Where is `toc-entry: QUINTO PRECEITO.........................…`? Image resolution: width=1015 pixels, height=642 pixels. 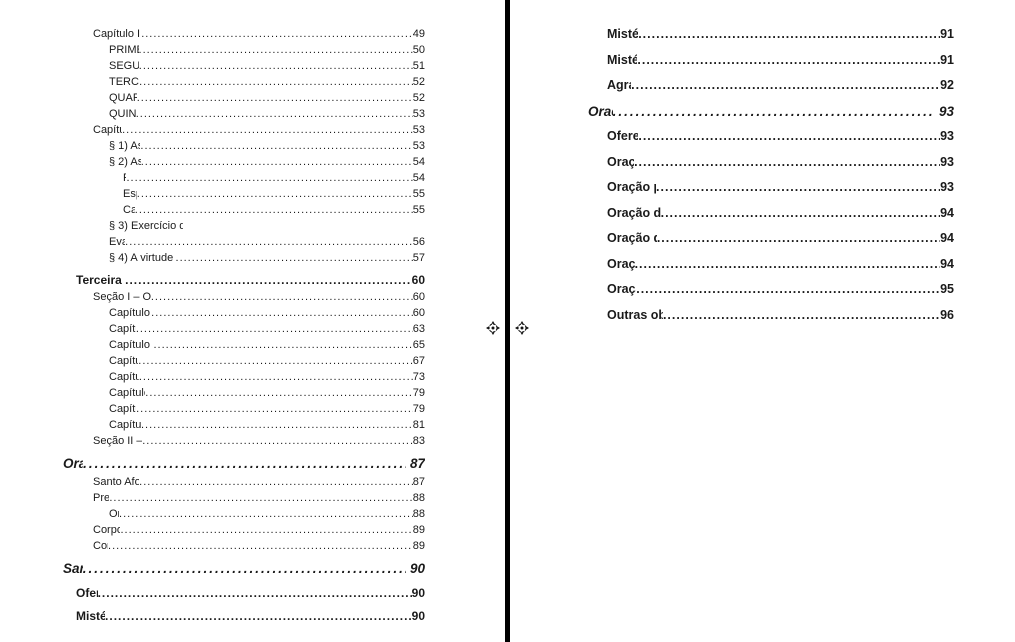
toc-entry: QUINTO PRECEITO.........................… is located at coordinates (244, 116).